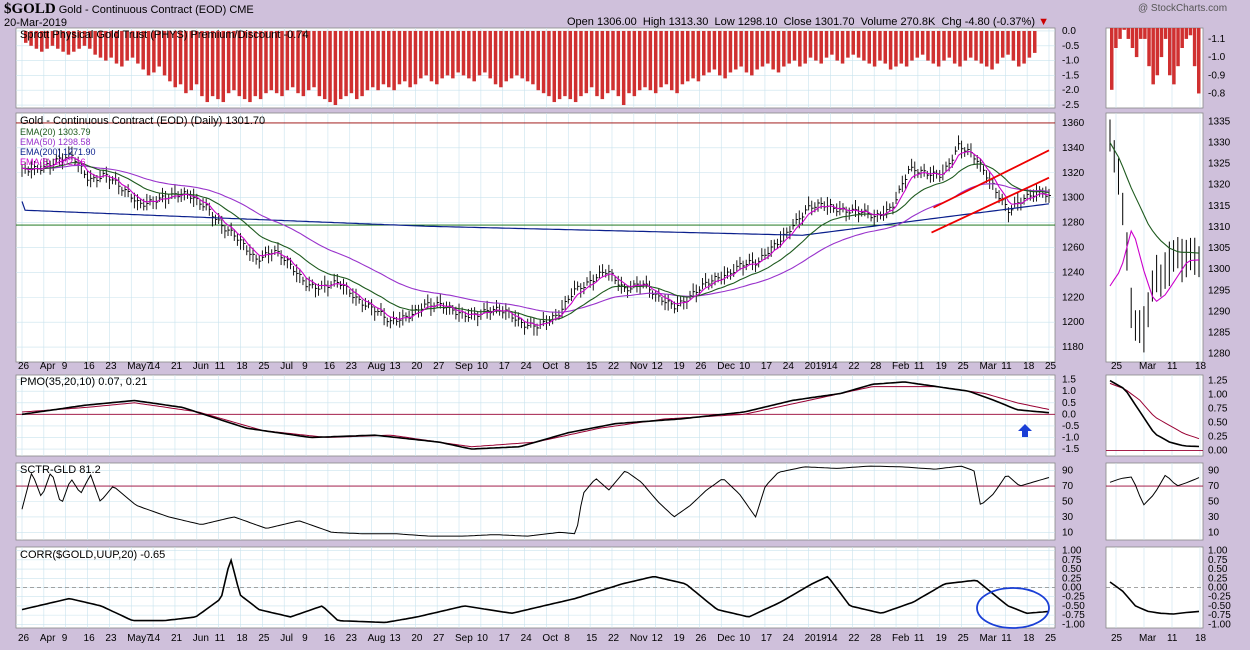 This screenshot has height=650, width=1250. What do you see at coordinates (139, 366) in the screenshot?
I see `x-tick-label: May7` at bounding box center [139, 366].